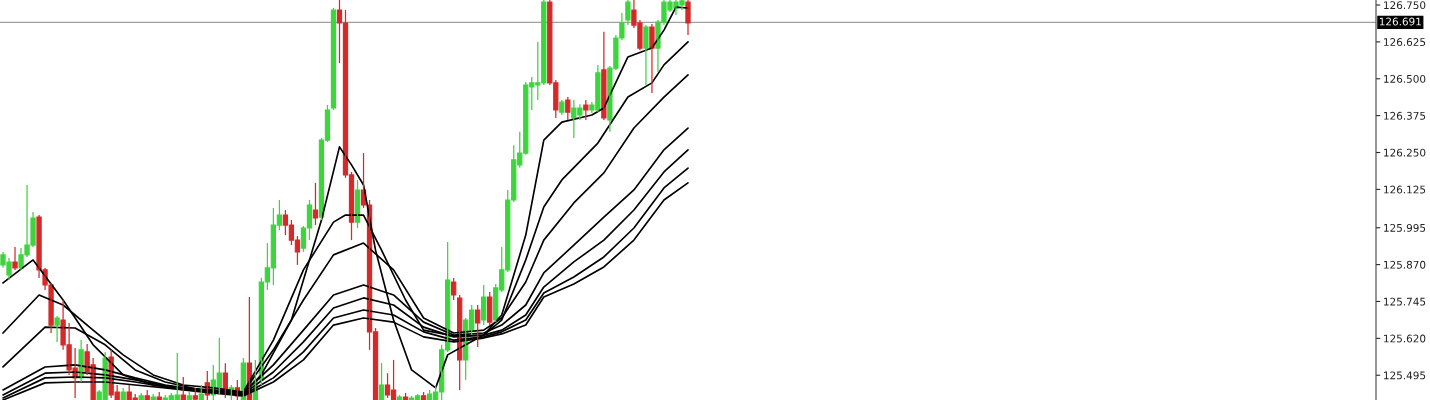  I want to click on y-tick-label: 126.125, so click(1405, 189).